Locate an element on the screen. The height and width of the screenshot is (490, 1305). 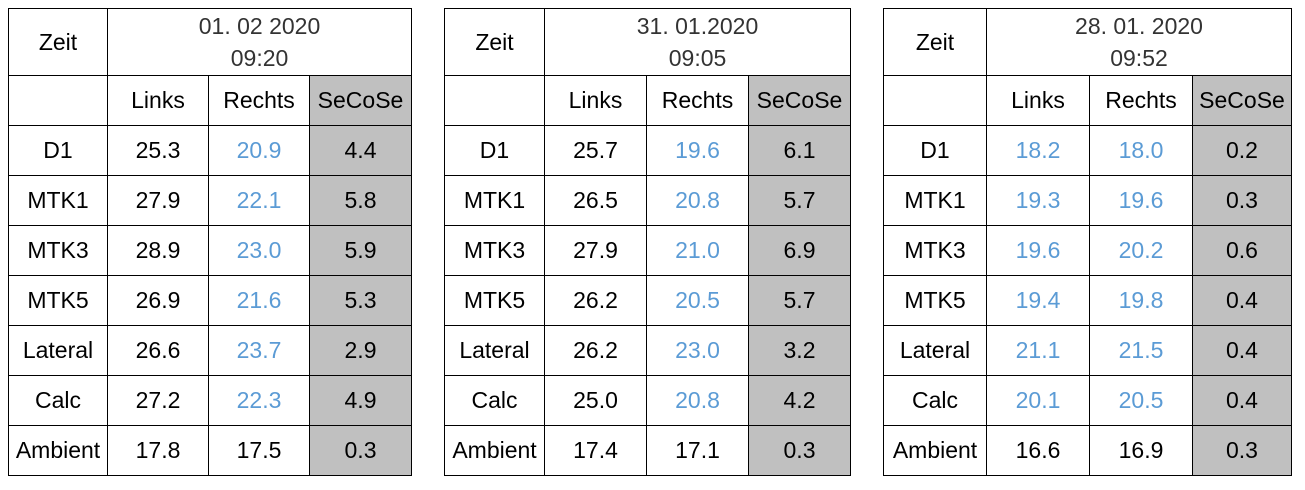
rechts-value-cell: 18.0 is located at coordinates (1141, 150).